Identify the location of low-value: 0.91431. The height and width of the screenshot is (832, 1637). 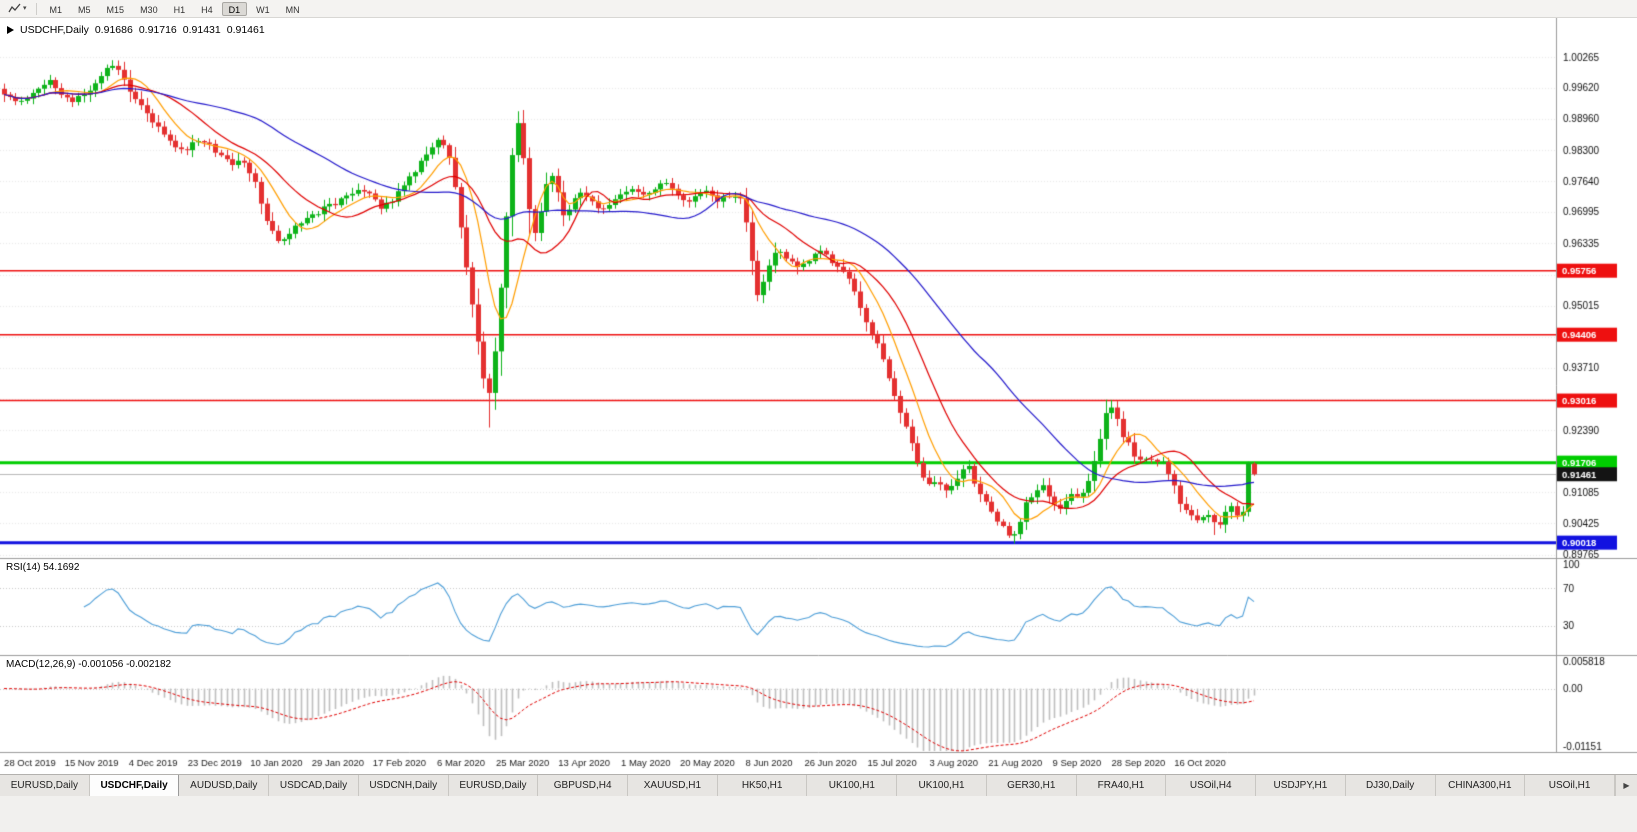
(201, 30).